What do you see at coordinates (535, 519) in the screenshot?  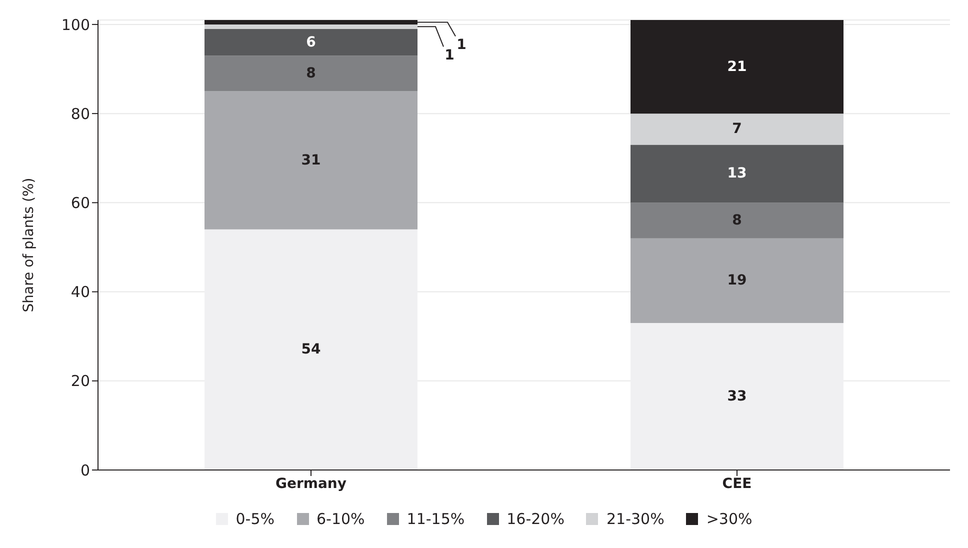 I see `legend-label: 16-20%` at bounding box center [535, 519].